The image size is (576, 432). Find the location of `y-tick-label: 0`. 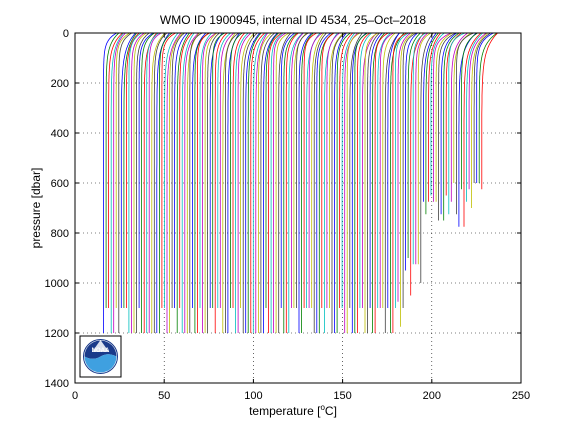

y-tick-label: 0 is located at coordinates (66, 34).